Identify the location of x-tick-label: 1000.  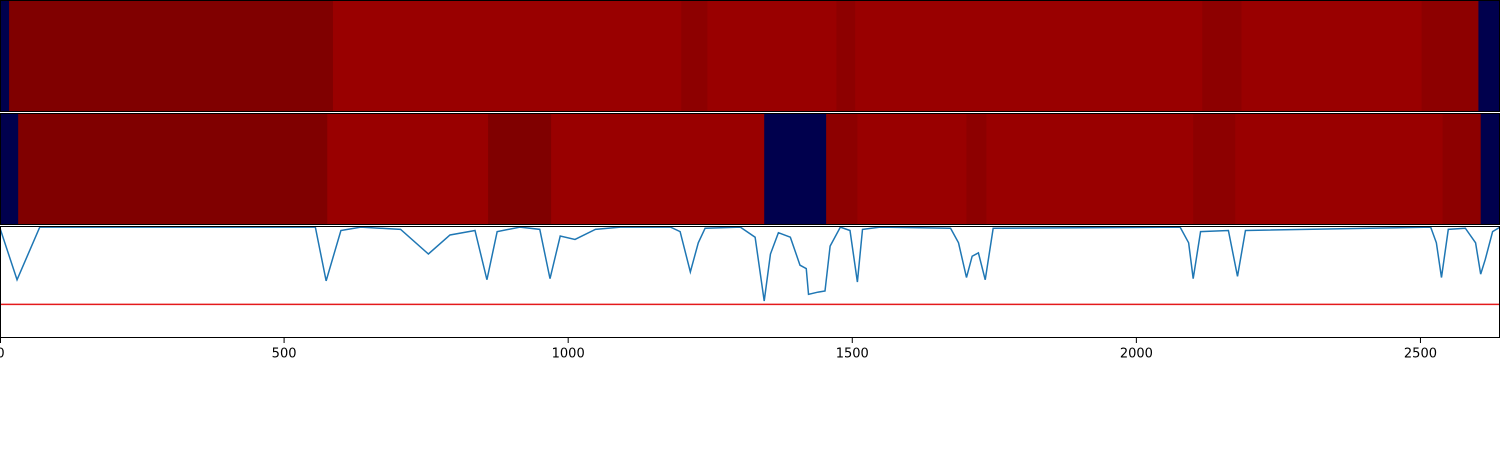
(568, 354).